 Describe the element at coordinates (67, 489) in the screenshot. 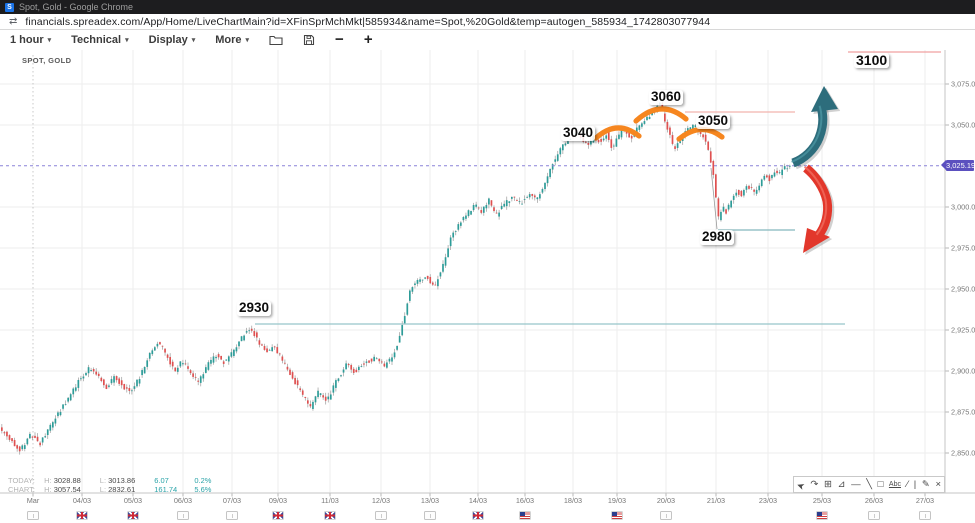

I see `chart-high: 3057.54` at that location.